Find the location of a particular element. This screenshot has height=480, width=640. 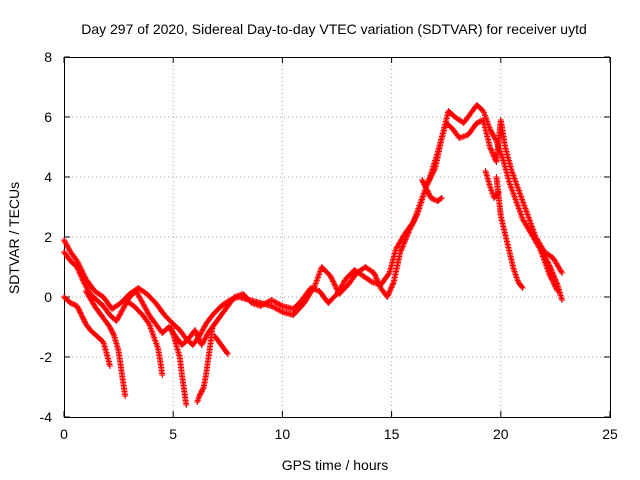

y-axis-label: SDTVAR / TECUs is located at coordinates (14, 238).